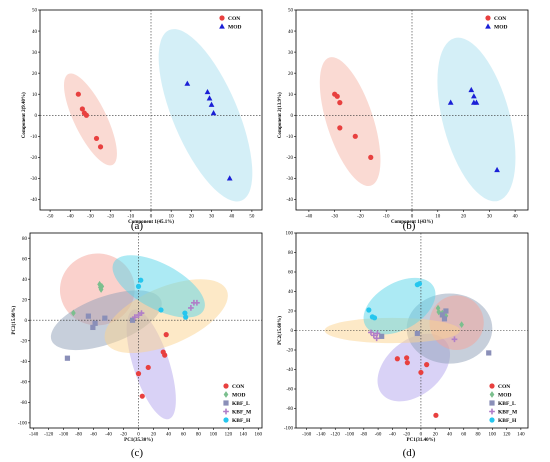  Describe the element at coordinates (507, 435) in the screenshot. I see `x-tick-label: 120` at that location.